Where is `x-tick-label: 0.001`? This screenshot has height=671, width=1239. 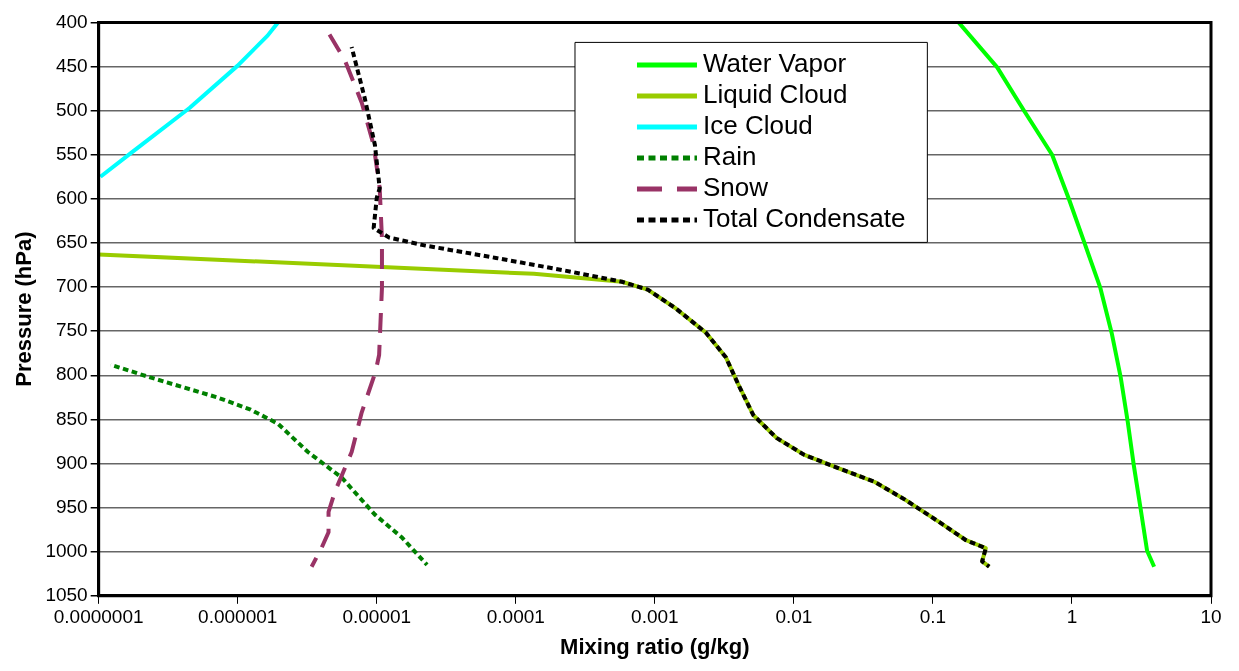 x-tick-label: 0.001 is located at coordinates (655, 617).